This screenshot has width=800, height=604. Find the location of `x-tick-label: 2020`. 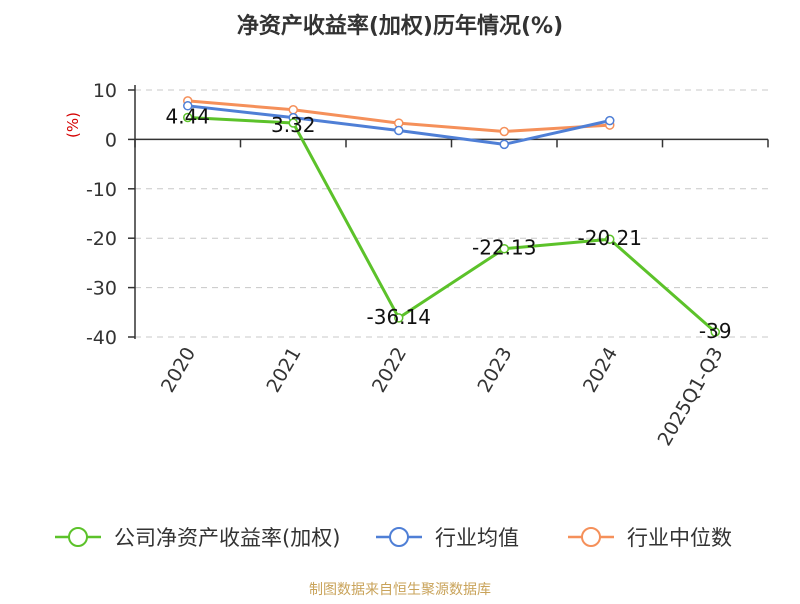

x-tick-label: 2020 is located at coordinates (178, 370).